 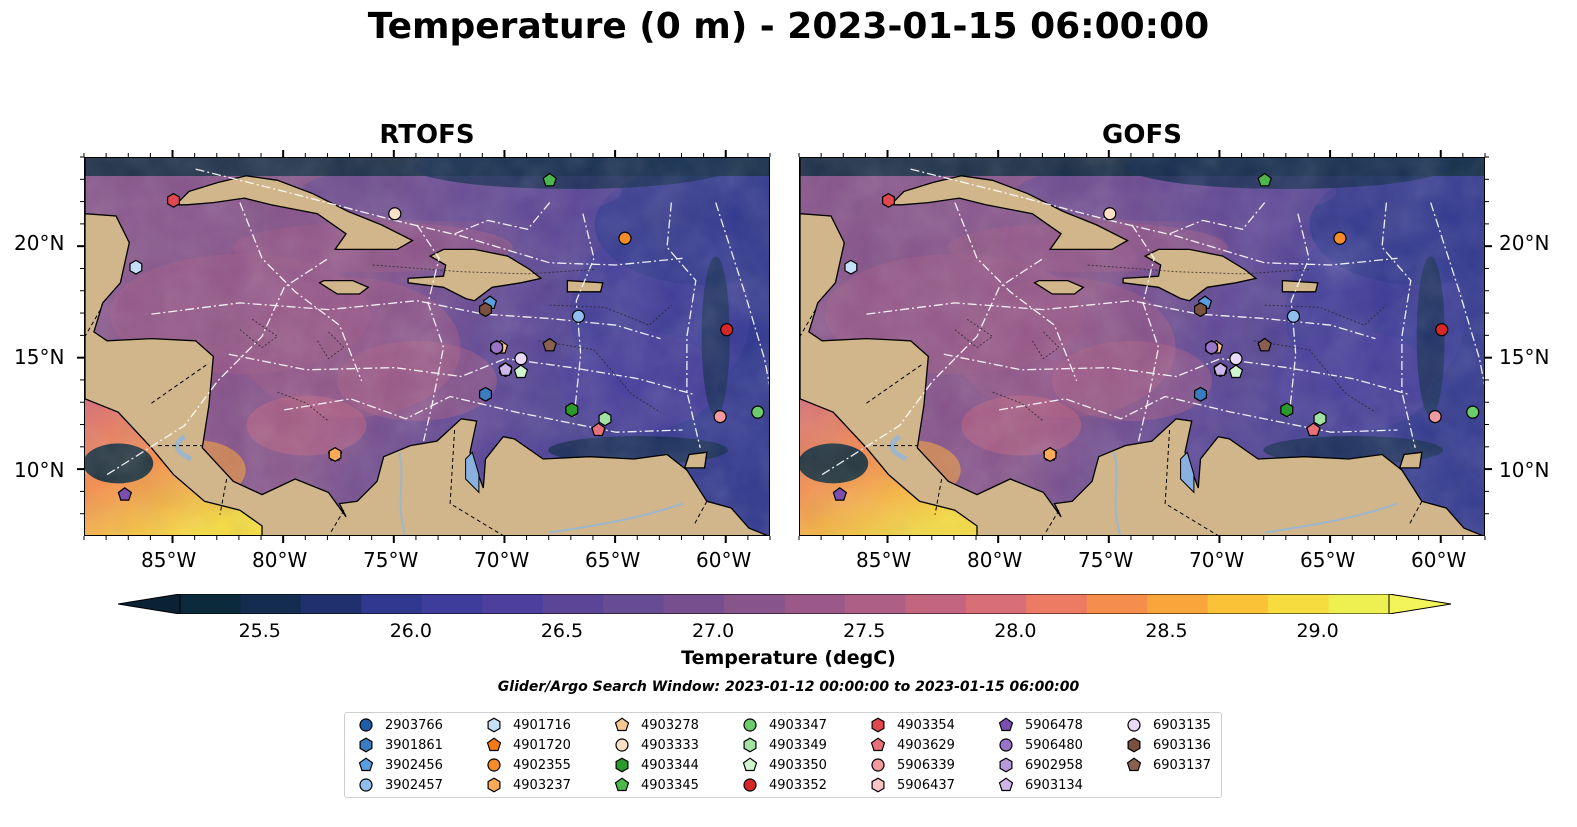 I want to click on platform-6903135-marker, so click(x=1236, y=359).